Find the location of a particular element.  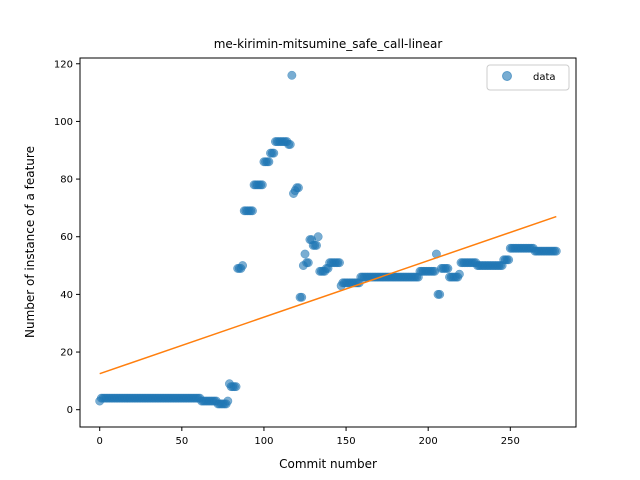

x-tick-label: 100 is located at coordinates (263, 441).